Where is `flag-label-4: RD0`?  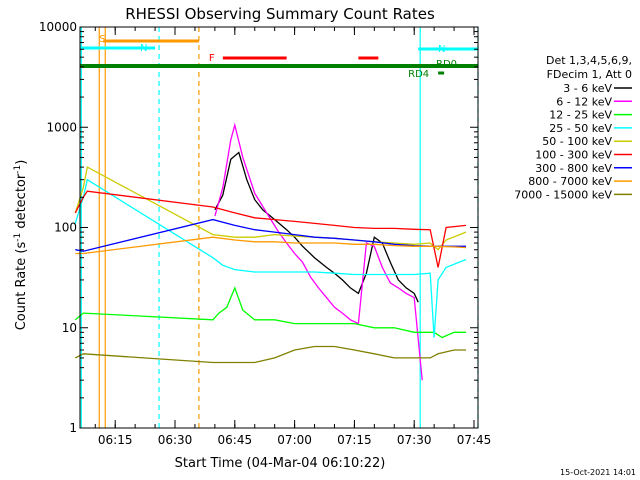 flag-label-4: RD0 is located at coordinates (446, 64).